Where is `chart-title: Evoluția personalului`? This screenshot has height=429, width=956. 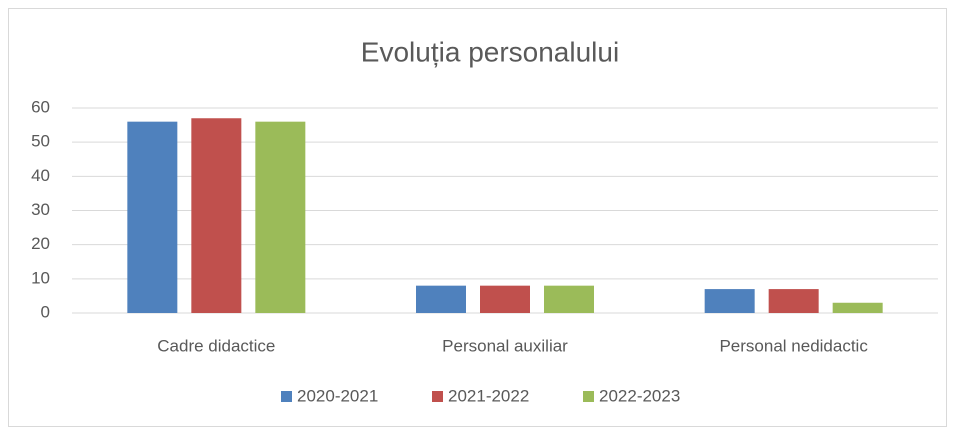 chart-title: Evoluția personalului is located at coordinates (490, 51).